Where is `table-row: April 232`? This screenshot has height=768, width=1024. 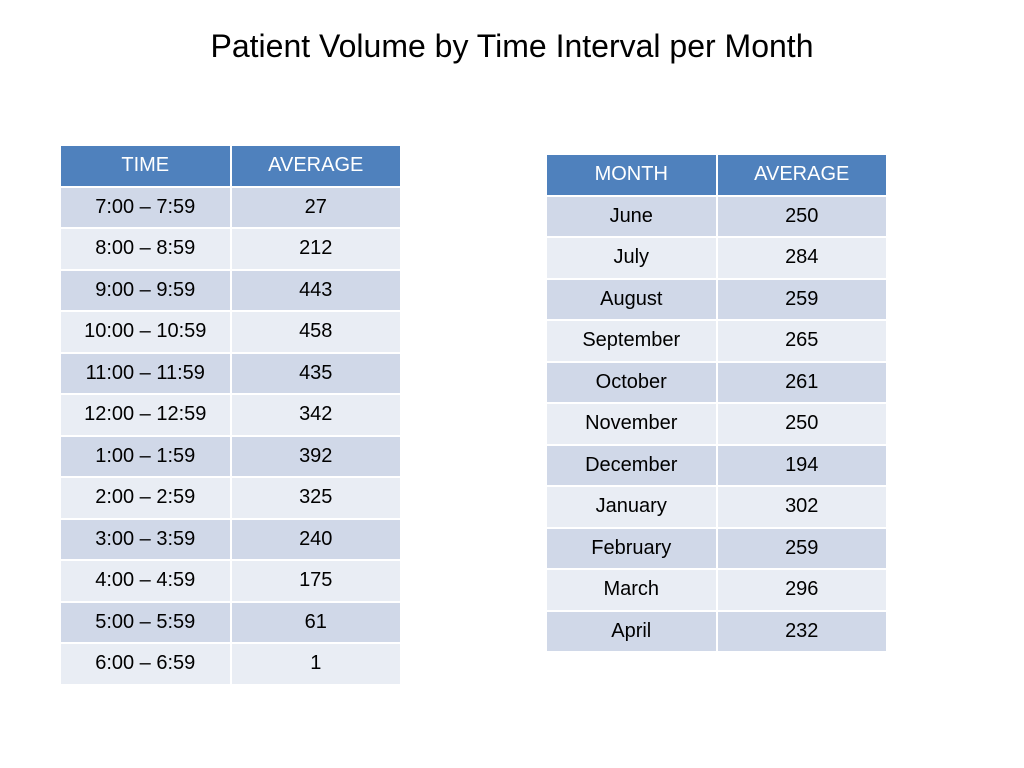
table-row: April 232 is located at coordinates (716, 631).